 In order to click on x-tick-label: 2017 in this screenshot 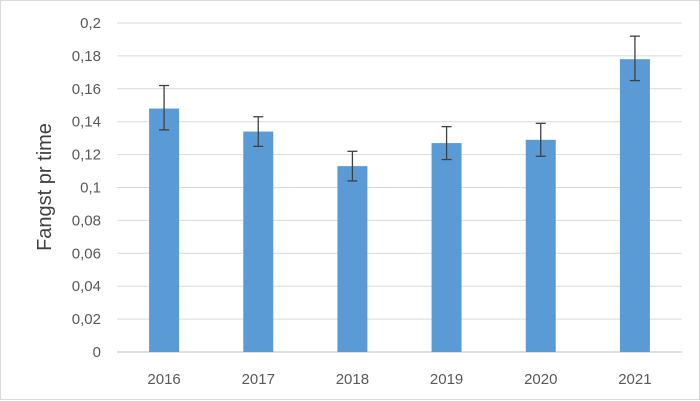, I will do `click(258, 379)`.